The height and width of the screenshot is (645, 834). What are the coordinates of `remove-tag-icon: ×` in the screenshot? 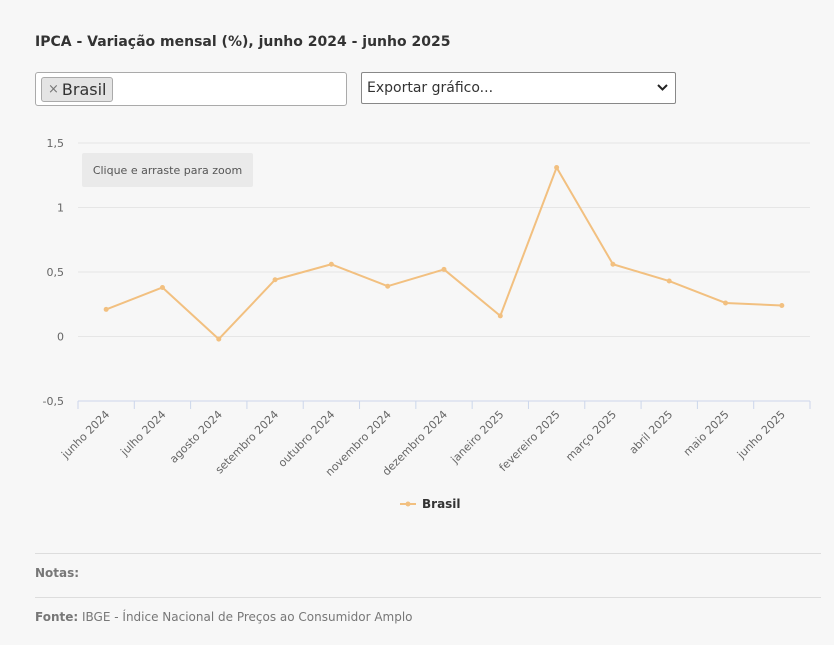 It's located at (53, 89).